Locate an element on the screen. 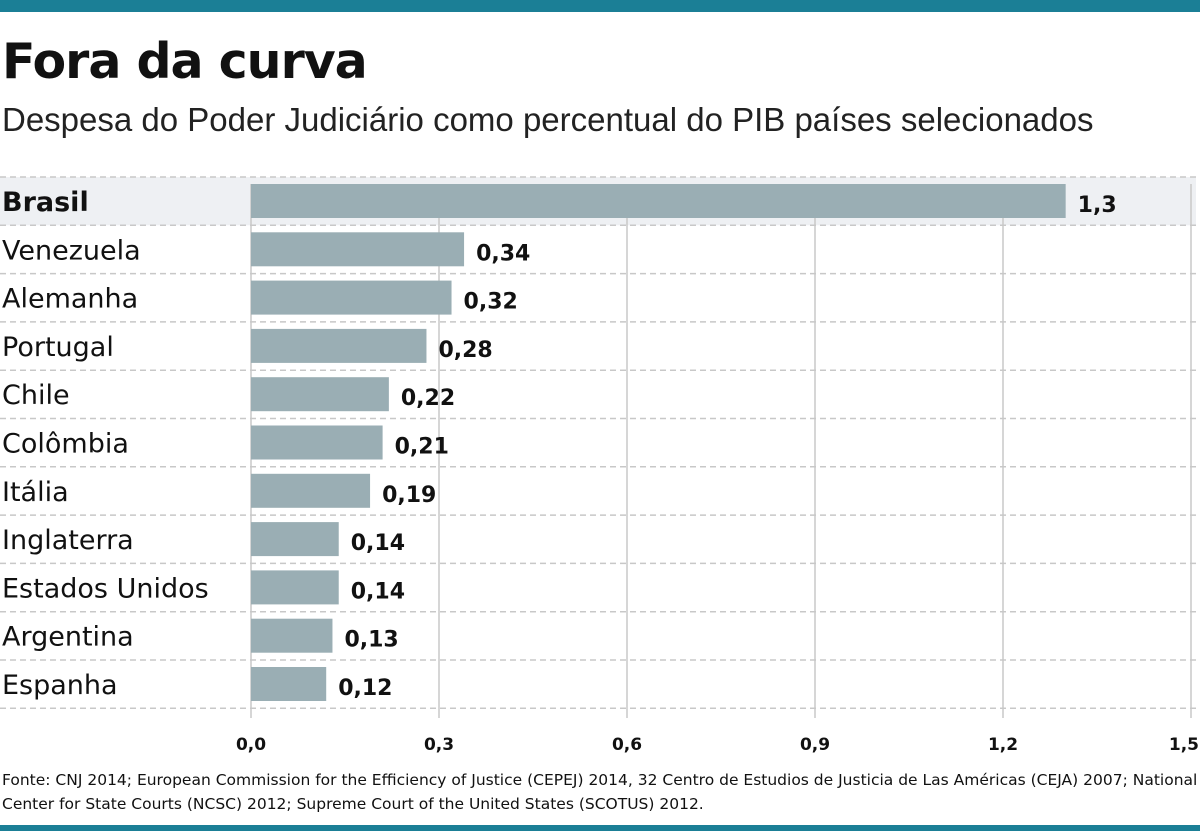  x-tick-label: 0,0 is located at coordinates (251, 745).